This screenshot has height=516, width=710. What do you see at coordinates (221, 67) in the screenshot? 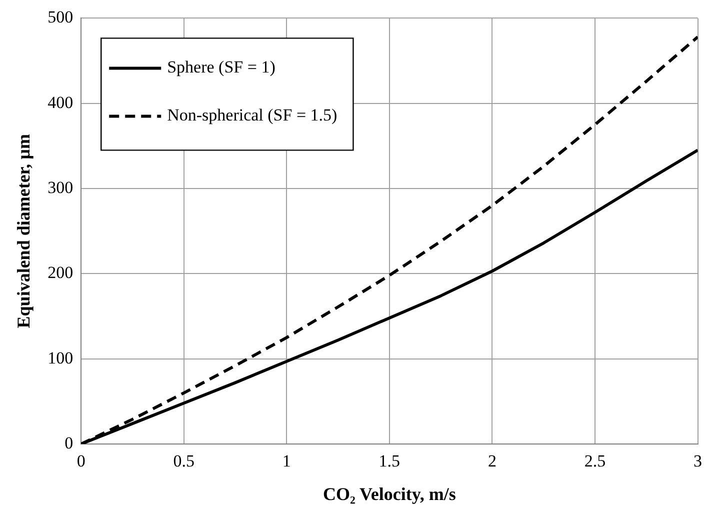
I see `legend-label: Sphere (SF = 1)` at bounding box center [221, 67].